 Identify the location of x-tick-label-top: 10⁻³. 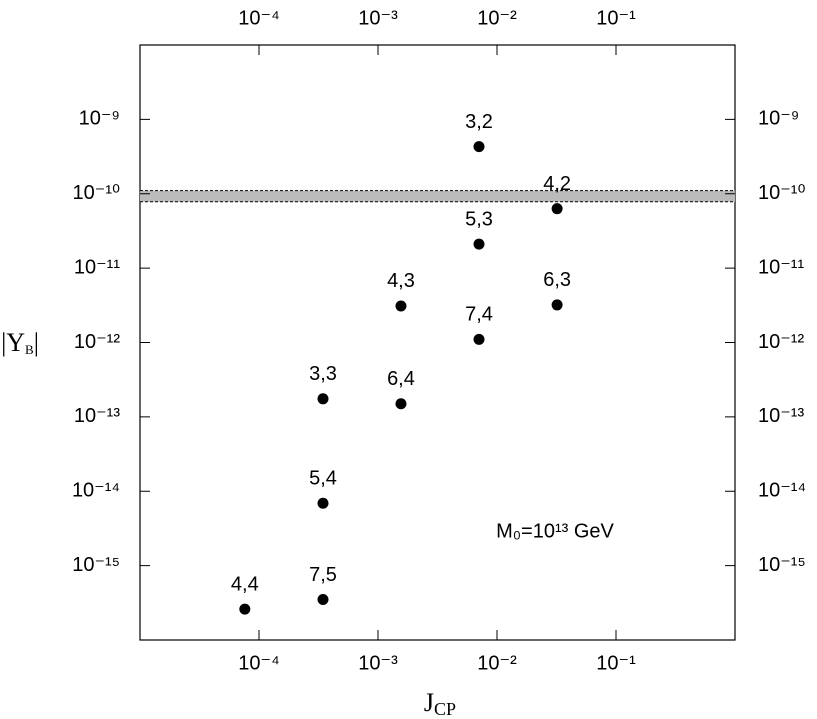
(378, 18).